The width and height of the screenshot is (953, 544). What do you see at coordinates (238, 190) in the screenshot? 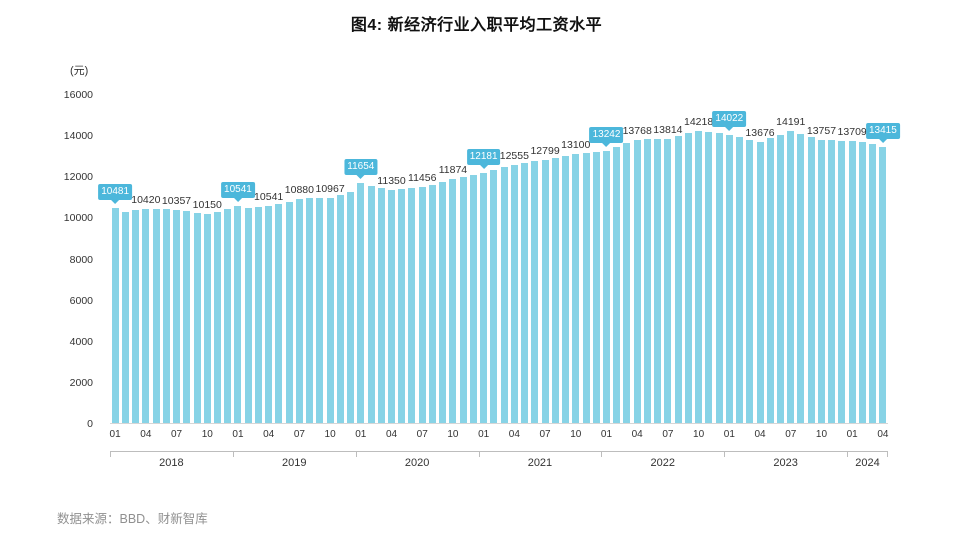
I see `data-label-highlight: 10541` at bounding box center [238, 190].